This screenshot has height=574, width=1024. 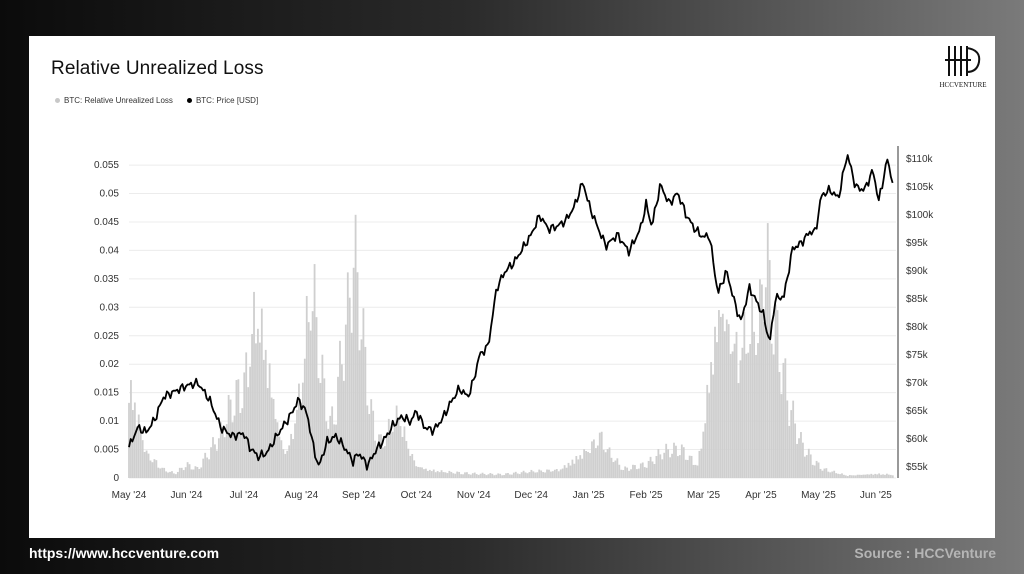 What do you see at coordinates (920, 159) in the screenshot?
I see `right-tick-label: $110k` at bounding box center [920, 159].